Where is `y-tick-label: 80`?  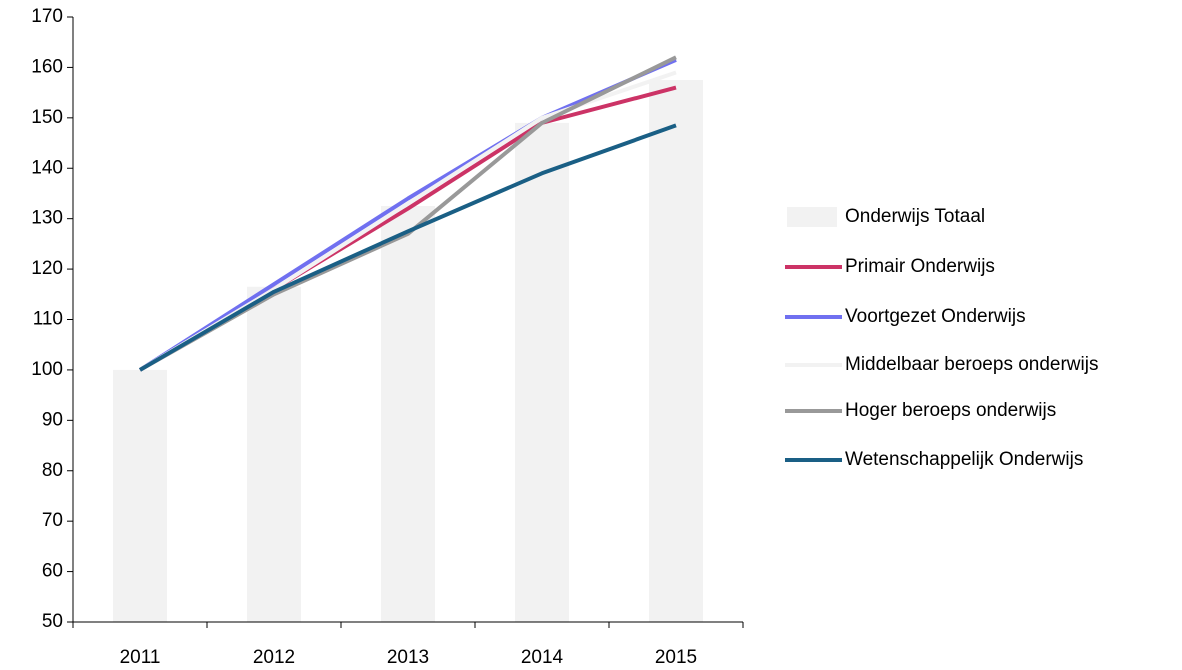 y-tick-label: 80 is located at coordinates (52, 470).